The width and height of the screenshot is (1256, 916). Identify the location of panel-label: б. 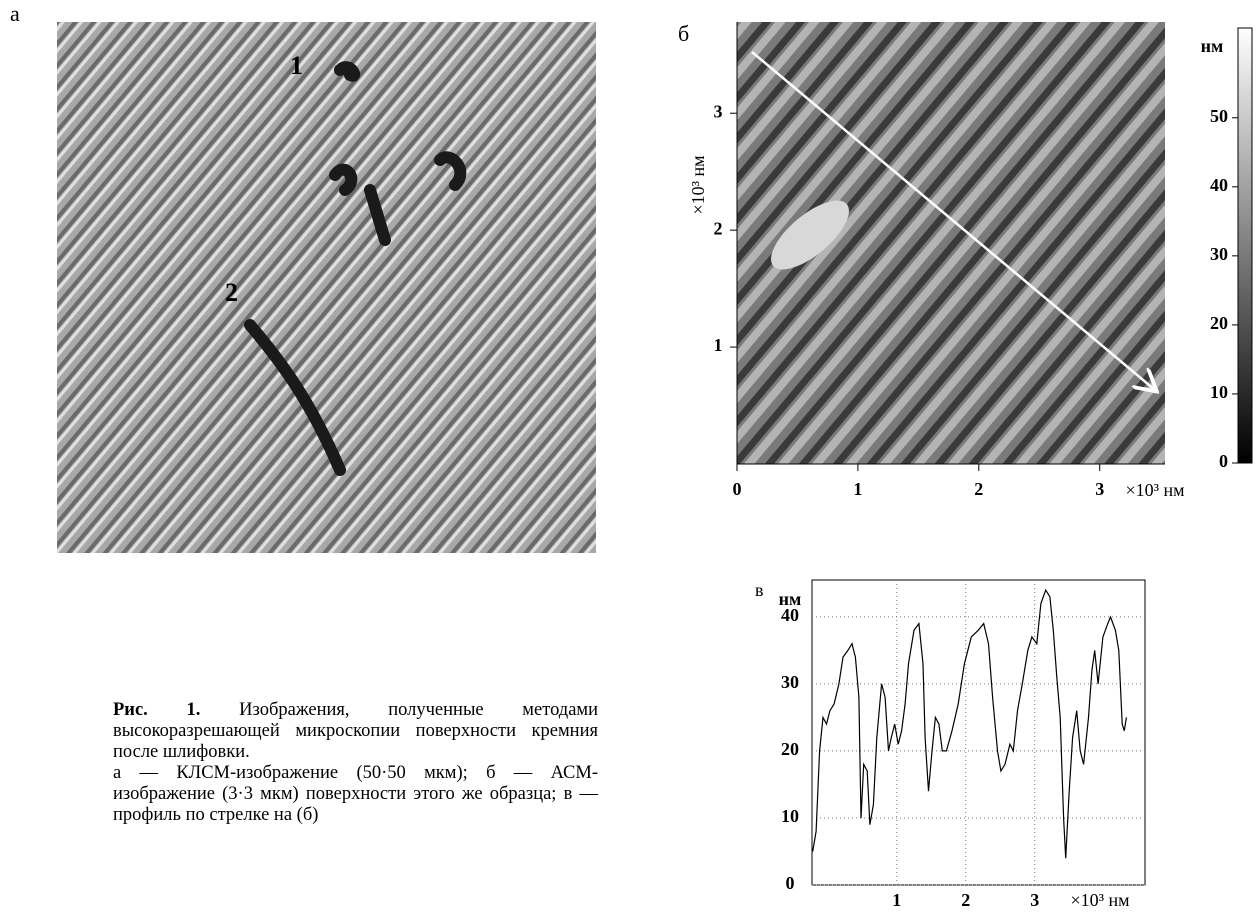
(683, 33).